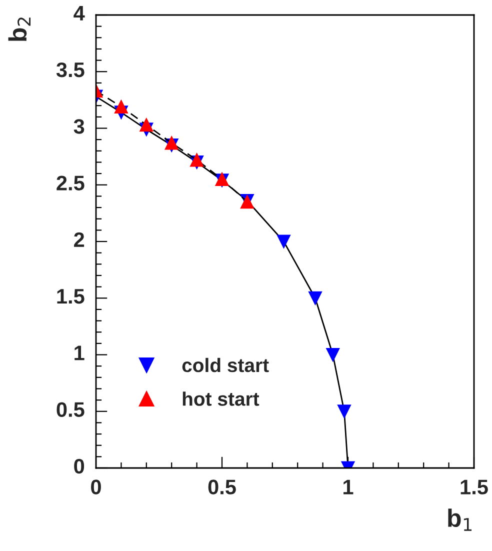 The width and height of the screenshot is (492, 551). What do you see at coordinates (96, 487) in the screenshot?
I see `x-tick-label: 0` at bounding box center [96, 487].